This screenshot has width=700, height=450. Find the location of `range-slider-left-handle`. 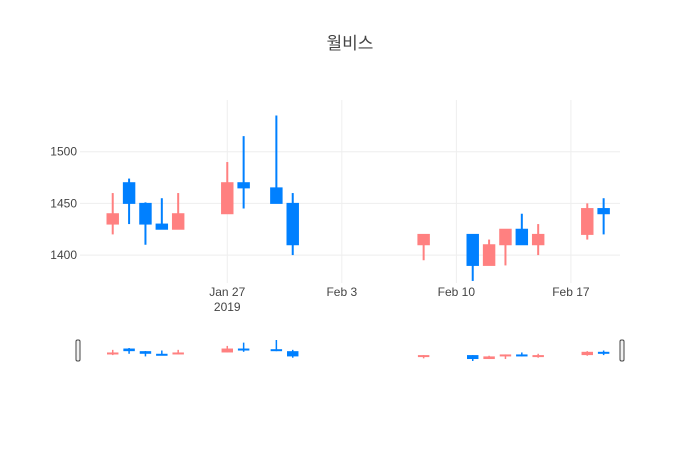

range-slider-left-handle is located at coordinates (78, 350).